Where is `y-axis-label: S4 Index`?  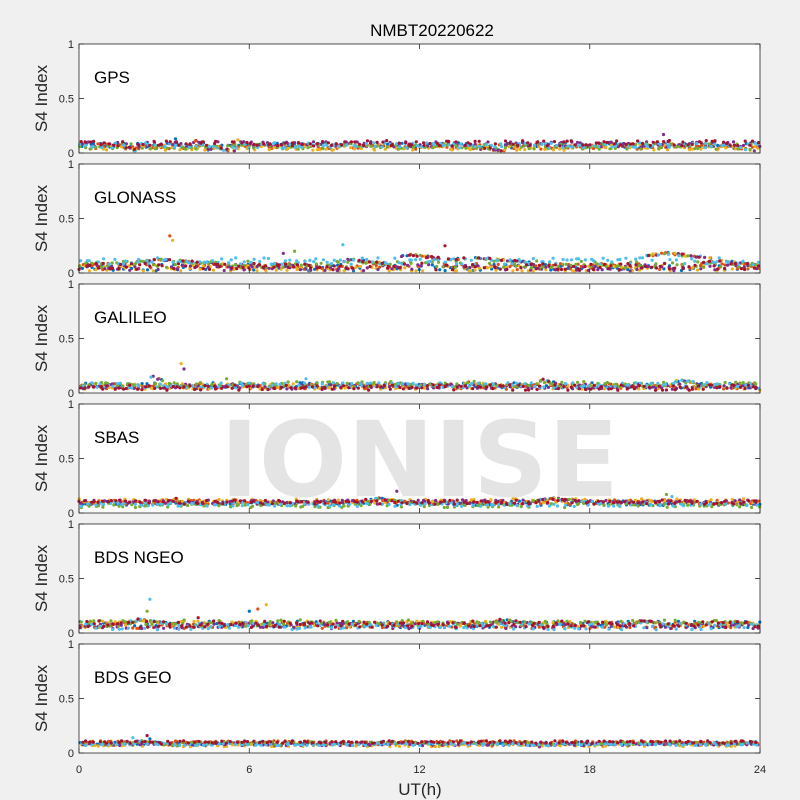
y-axis-label: S4 Index is located at coordinates (41, 98).